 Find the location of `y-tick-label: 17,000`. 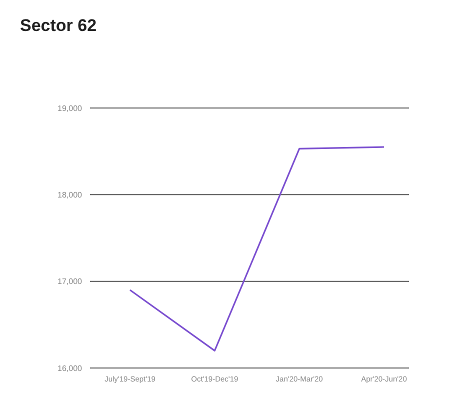

y-tick-label: 17,000 is located at coordinates (70, 281).